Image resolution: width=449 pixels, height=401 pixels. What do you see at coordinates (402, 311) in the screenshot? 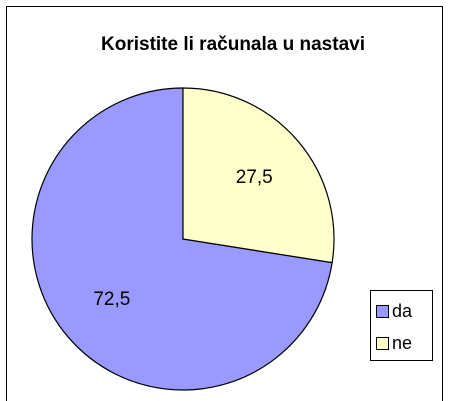
I see `legend-label: da` at bounding box center [402, 311].